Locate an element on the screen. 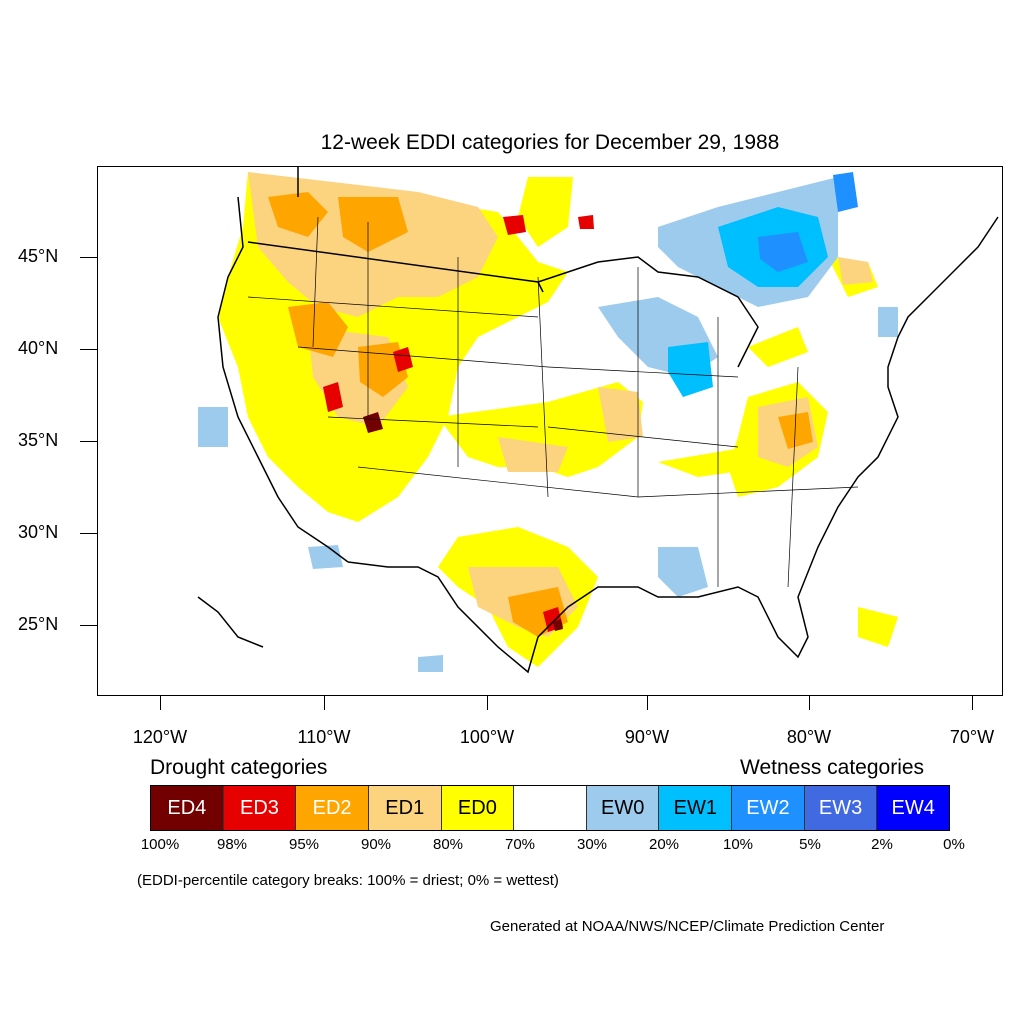 This screenshot has height=1024, width=1024. lat-label-45: 45°N is located at coordinates (38, 256).